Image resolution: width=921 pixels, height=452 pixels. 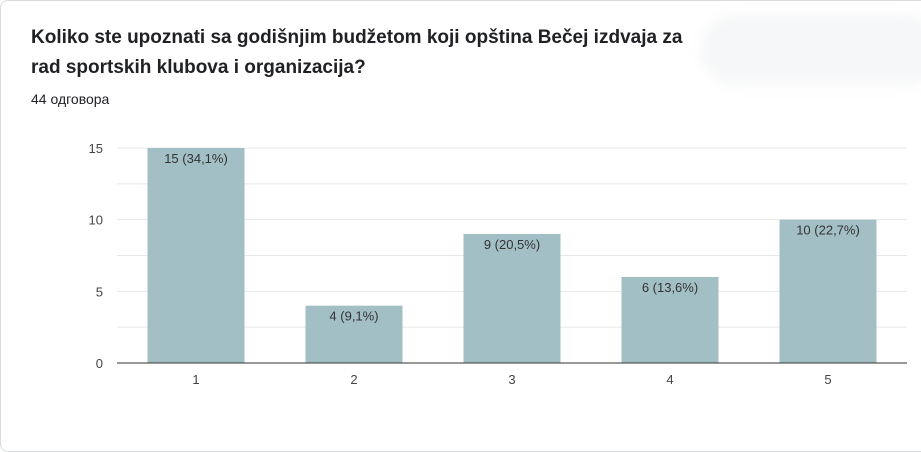 What do you see at coordinates (96, 256) in the screenshot?
I see `y-axis-ticks: 0 5 10 15` at bounding box center [96, 256].